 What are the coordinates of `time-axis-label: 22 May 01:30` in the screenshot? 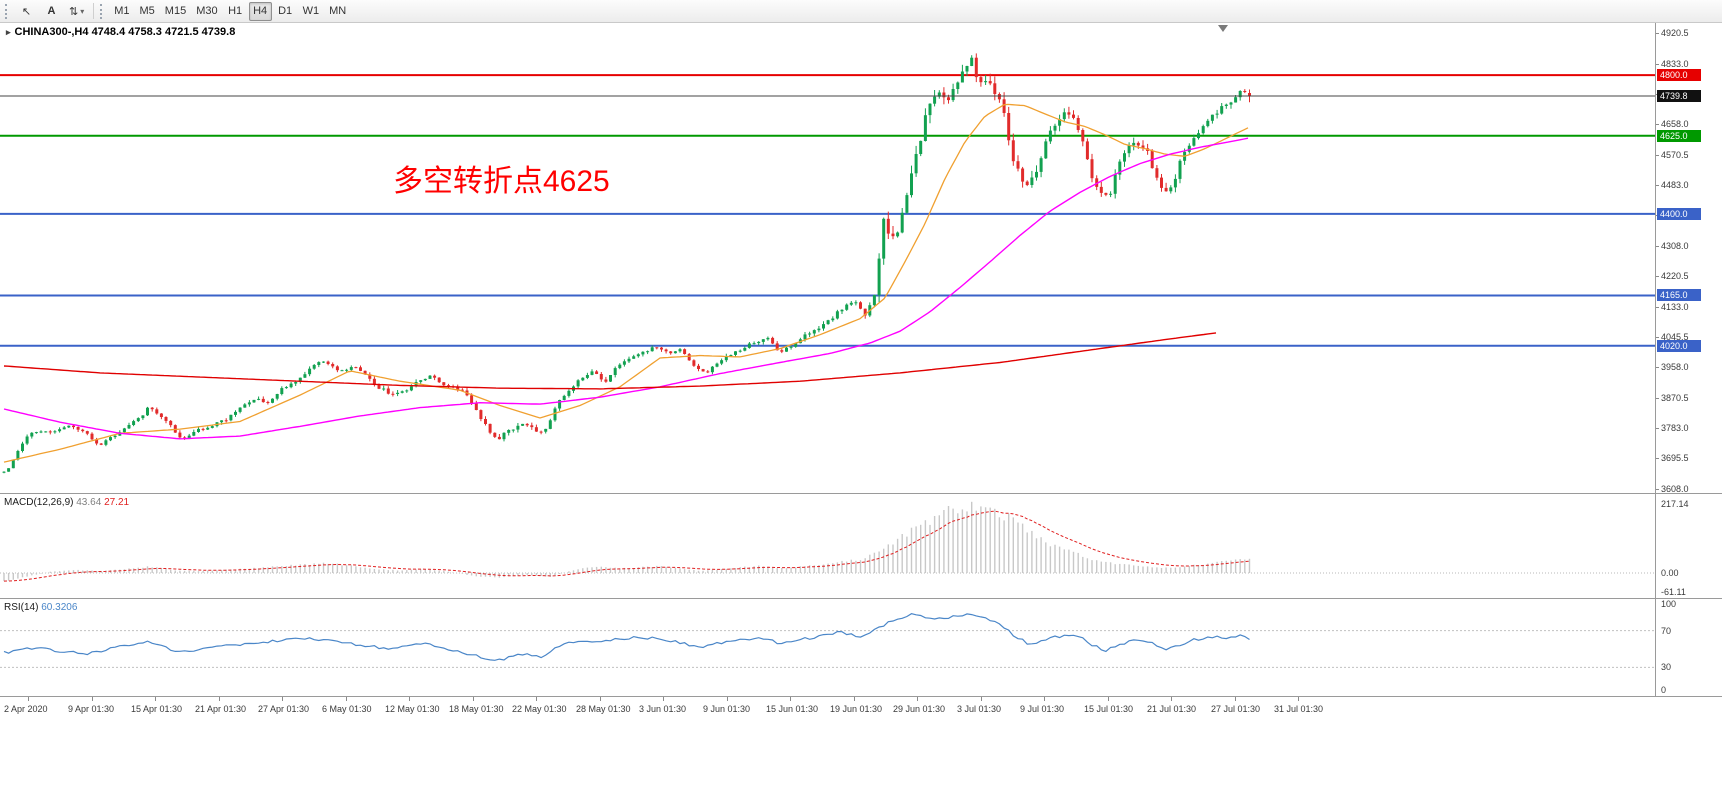 It's located at (539, 709).